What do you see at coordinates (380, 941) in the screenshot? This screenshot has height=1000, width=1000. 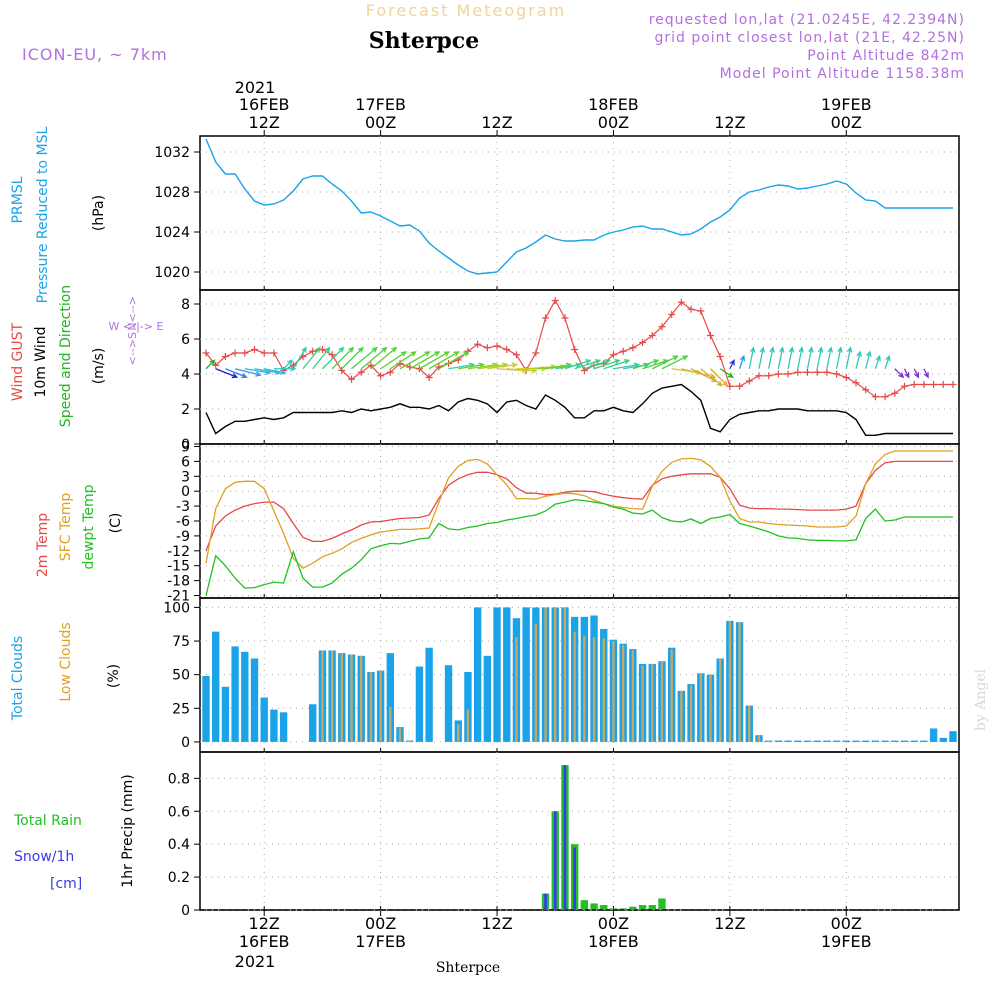 I see `bottom-date-label: 17FEB` at bounding box center [380, 941].